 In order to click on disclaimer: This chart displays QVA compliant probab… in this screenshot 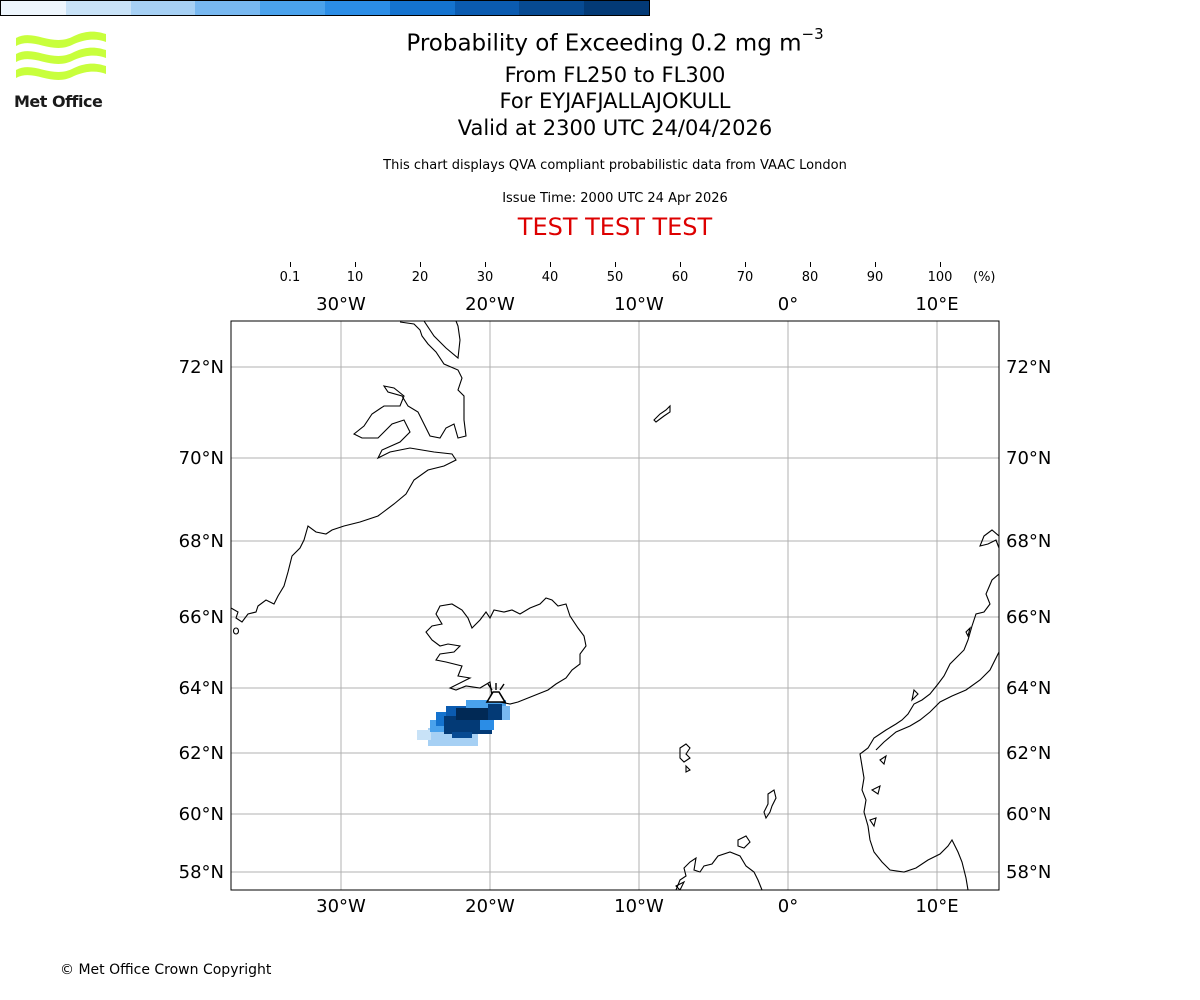, I will do `click(615, 165)`.